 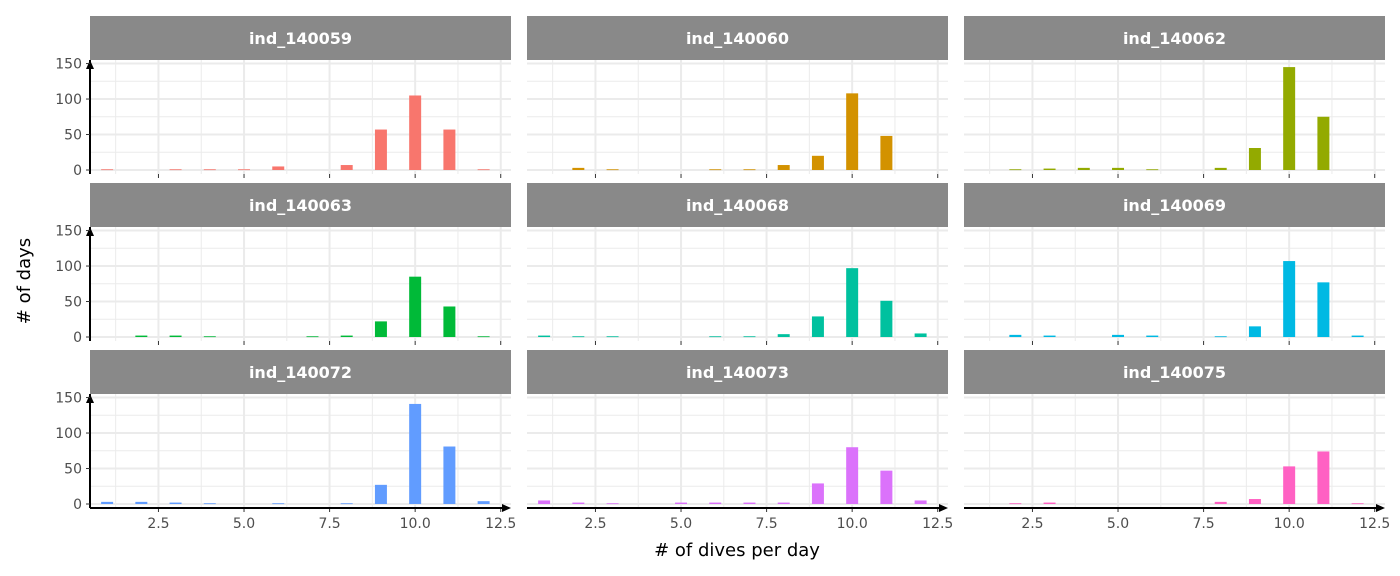 What do you see at coordinates (278, 168) in the screenshot?
I see `bar-ind_140059-x6` at bounding box center [278, 168].